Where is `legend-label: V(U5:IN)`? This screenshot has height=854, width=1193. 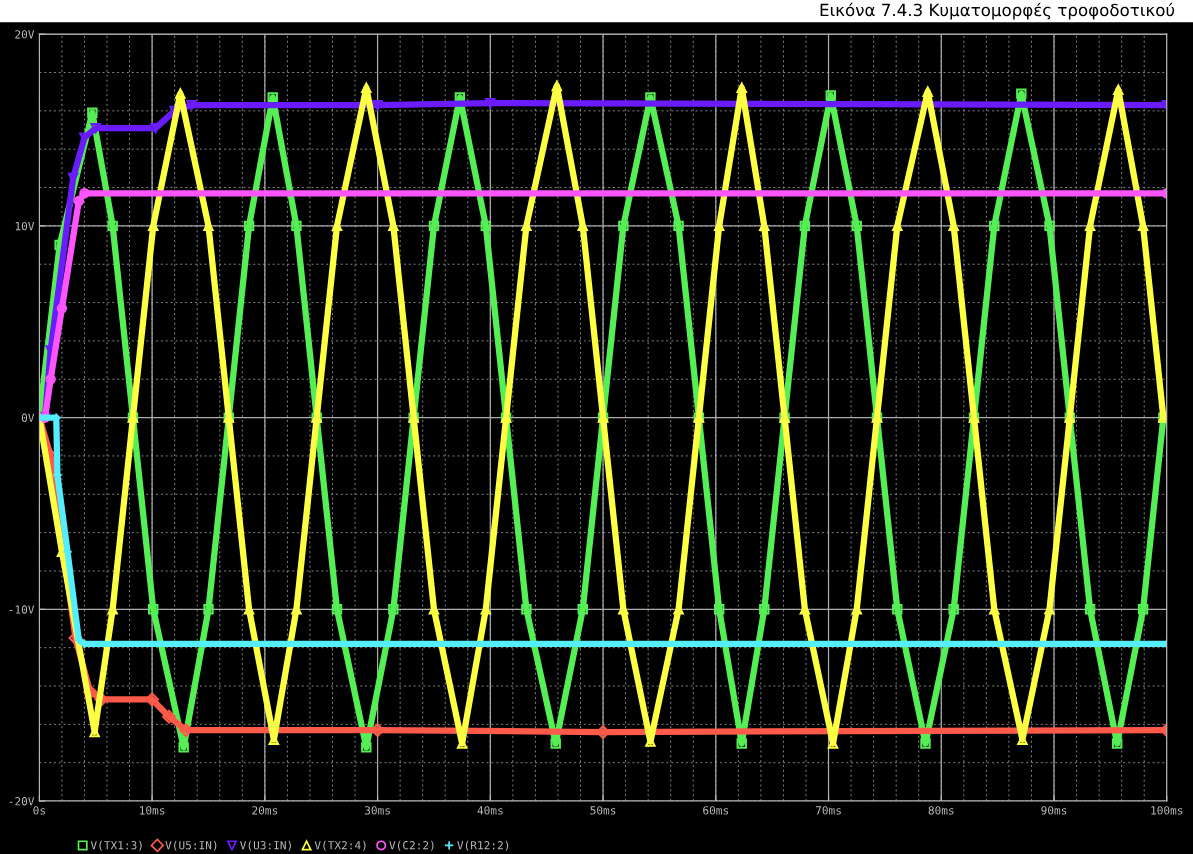
legend-label: V(U5:IN) is located at coordinates (191, 845).